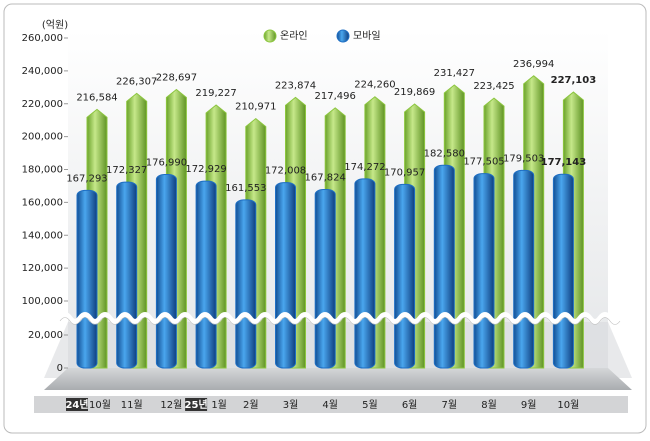 The width and height of the screenshot is (650, 441). I want to click on value-label: 231,427, so click(454, 73).